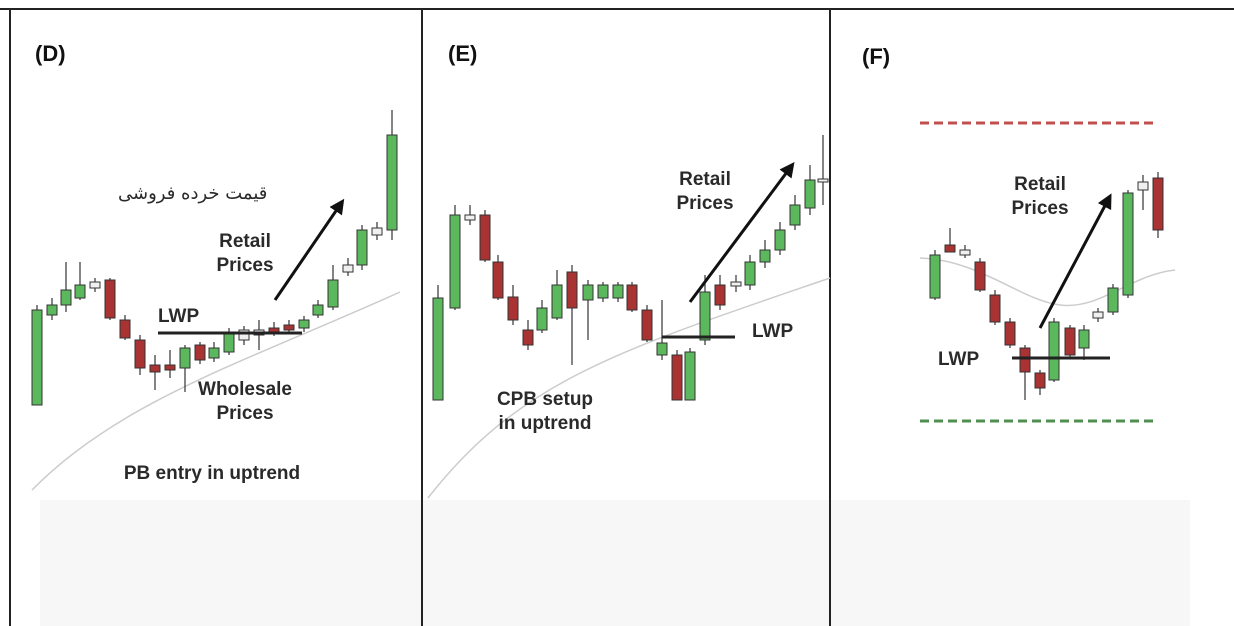 Image resolution: width=1234 pixels, height=626 pixels. What do you see at coordinates (876, 56) in the screenshot?
I see `panel-label: (F)` at bounding box center [876, 56].